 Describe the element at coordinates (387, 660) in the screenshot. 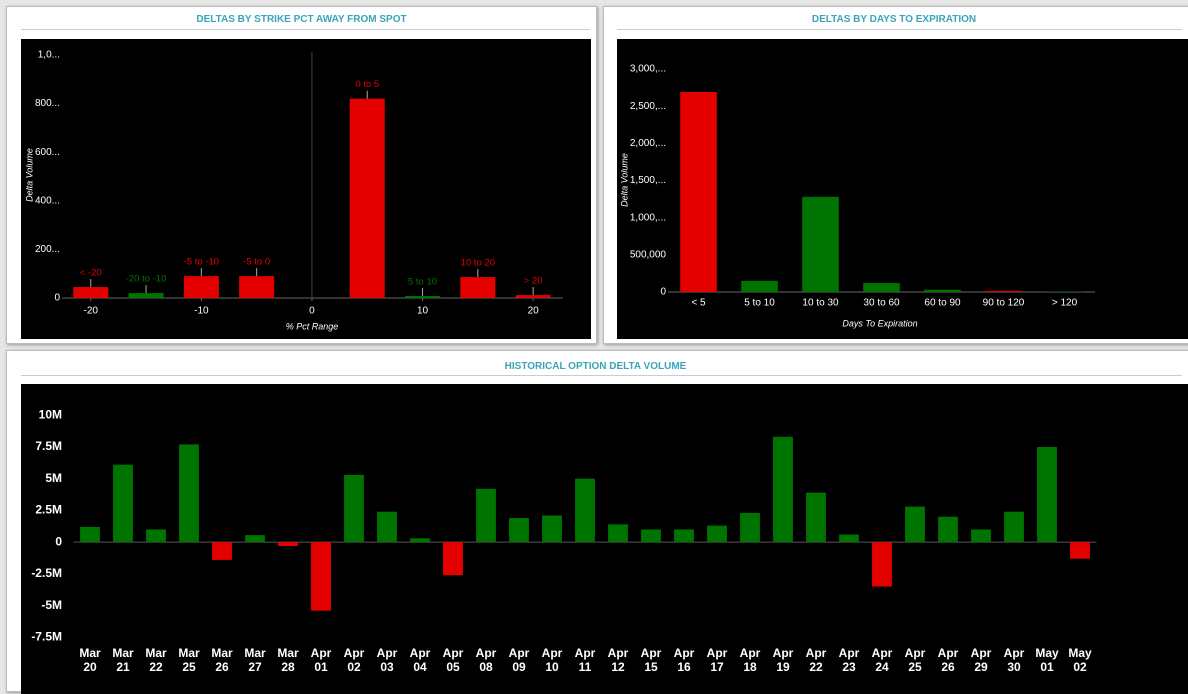

I see `x-tick-label: Apr 03` at that location.